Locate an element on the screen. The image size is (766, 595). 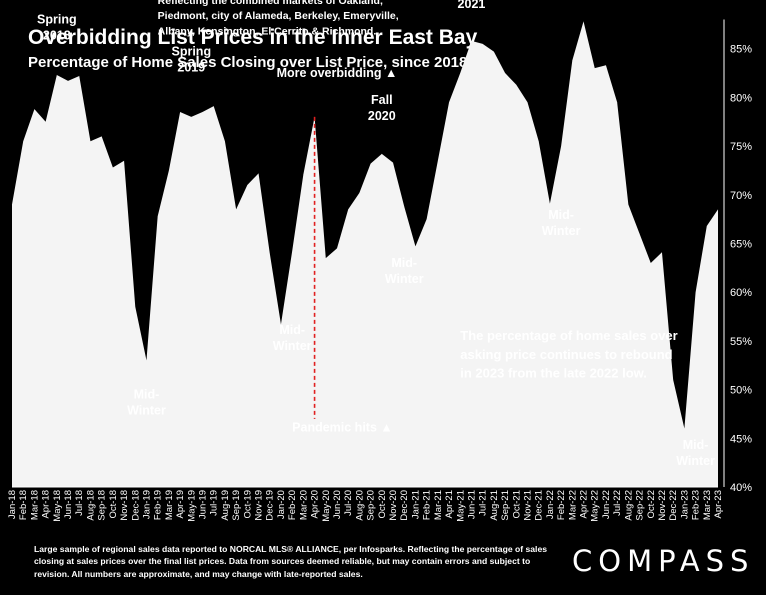
x-tick-label: Mar-20 is located at coordinates (303, 505).